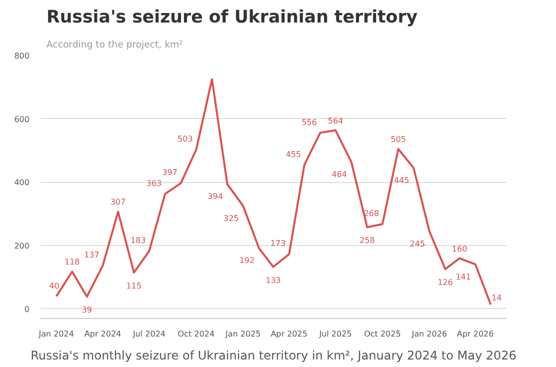 Image resolution: width=556 pixels, height=367 pixels. What do you see at coordinates (460, 249) in the screenshot?
I see `data-label: 160` at bounding box center [460, 249].